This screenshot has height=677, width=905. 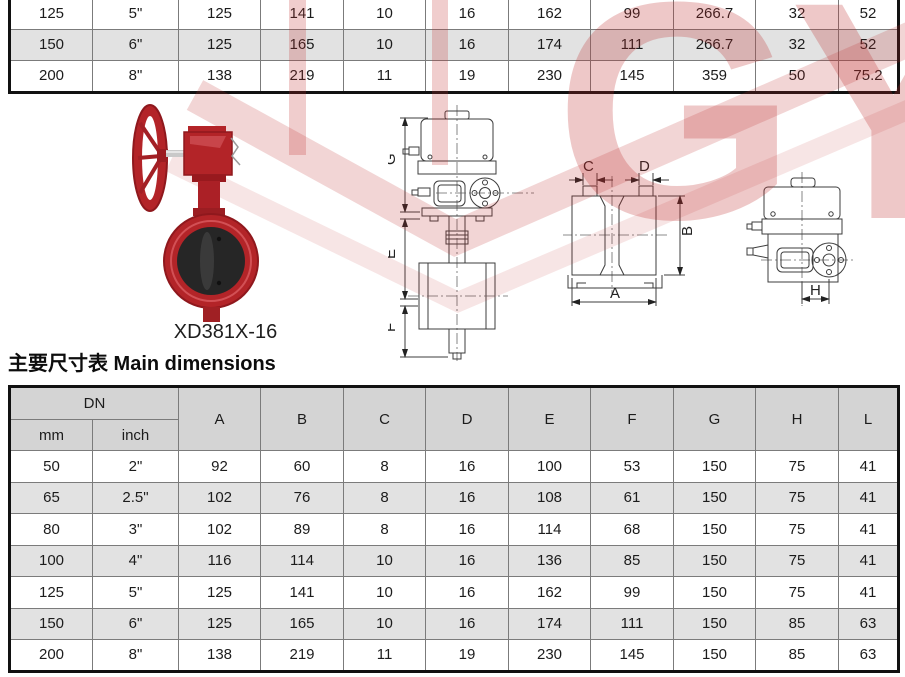 I want to click on table-row: 50 2" 92 60 8 16 100 53 150 75 41, so click(x=454, y=466).